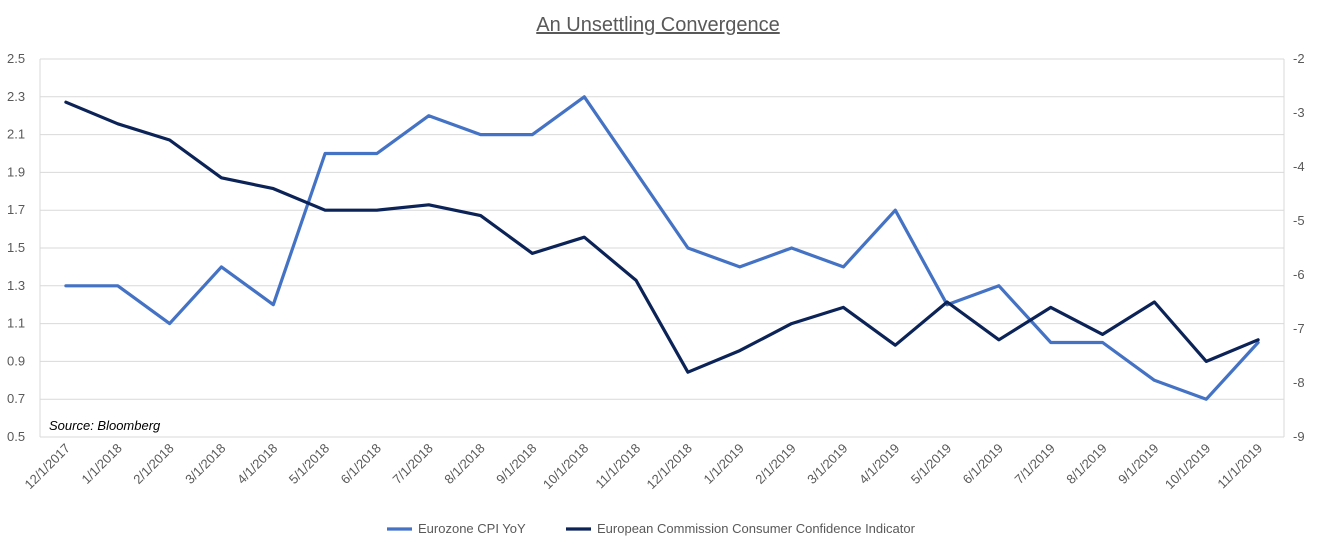 The height and width of the screenshot is (543, 1321). I want to click on left-tick-label: 2.3, so click(16, 96).